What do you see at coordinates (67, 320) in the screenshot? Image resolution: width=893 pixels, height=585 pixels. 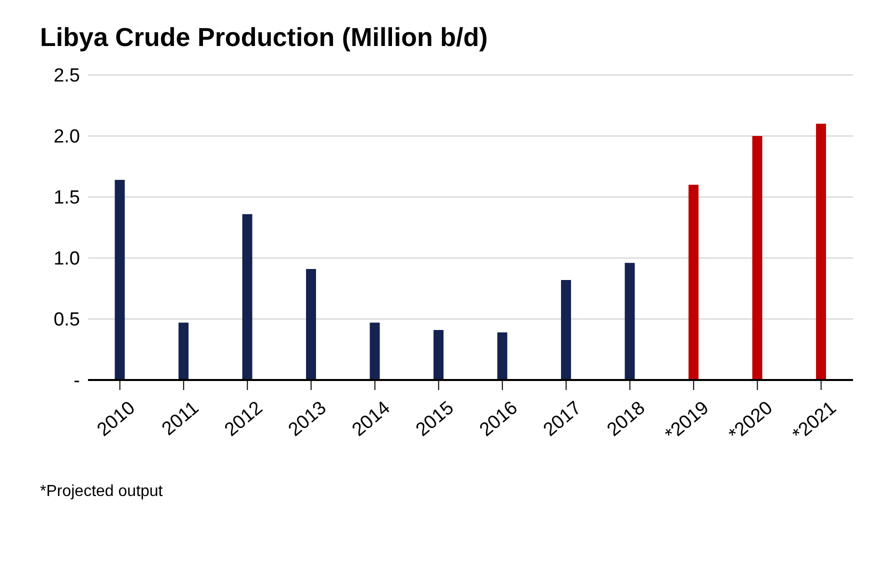 I see `y-tick-label: 0.5` at bounding box center [67, 320].